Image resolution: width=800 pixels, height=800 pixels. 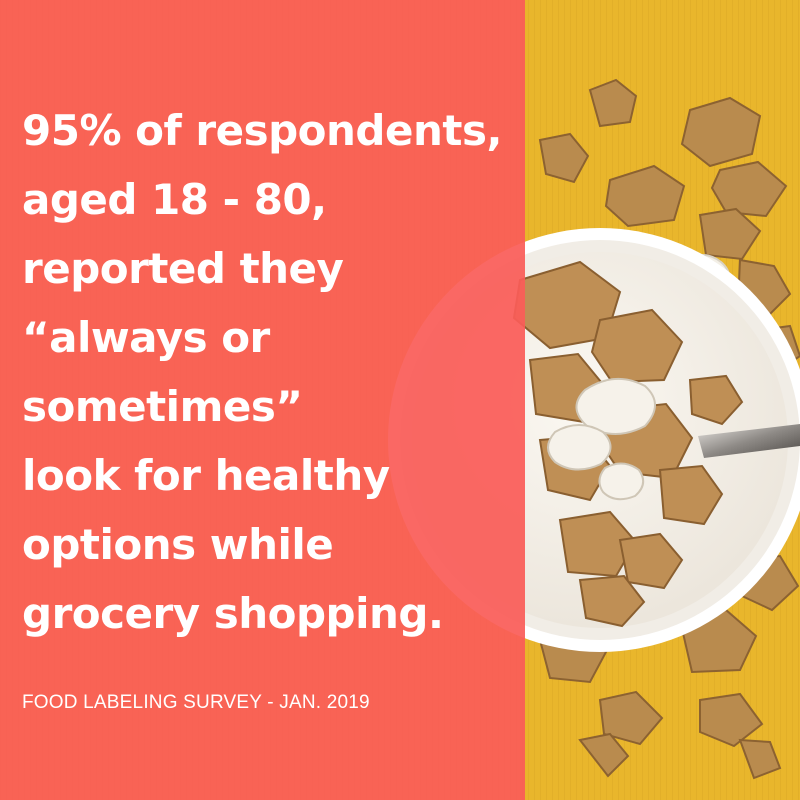 What do you see at coordinates (162, 406) in the screenshot?
I see `headline-line: sometimes”` at bounding box center [162, 406].